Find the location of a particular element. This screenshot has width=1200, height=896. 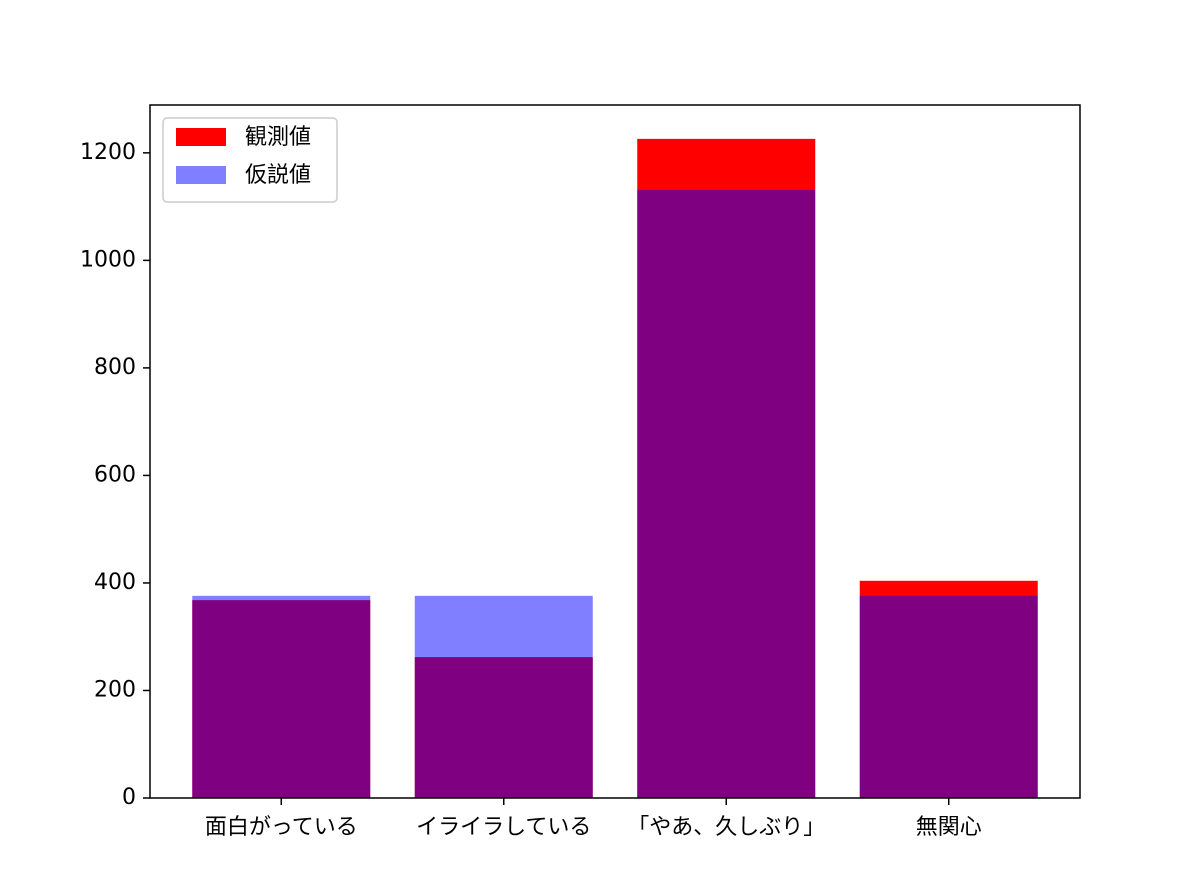

y-tick-label: 200 is located at coordinates (115, 689).